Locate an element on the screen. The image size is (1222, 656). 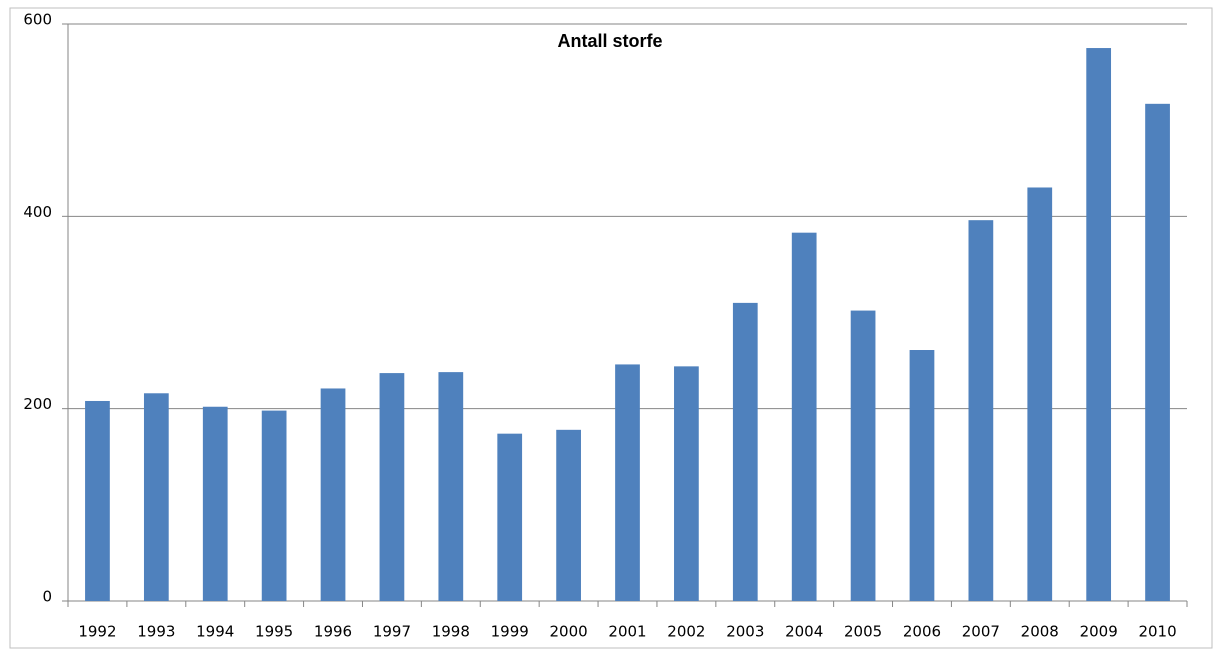
y-tick-label: 400 is located at coordinates (37, 212).